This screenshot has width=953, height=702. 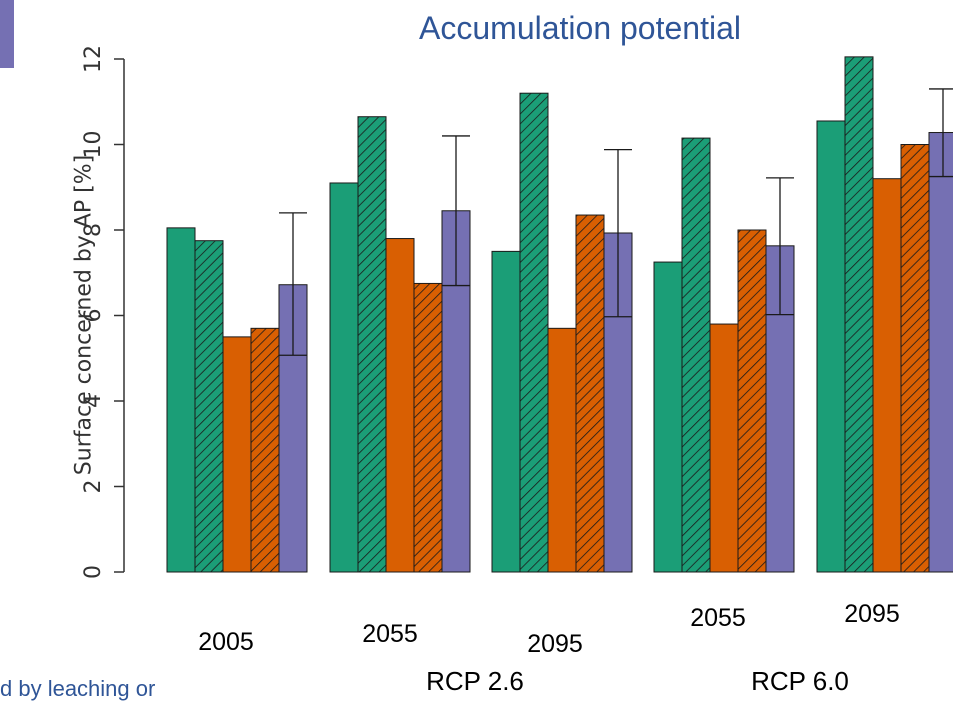 What do you see at coordinates (93, 230) in the screenshot?
I see `y-tick-label: 8` at bounding box center [93, 230].